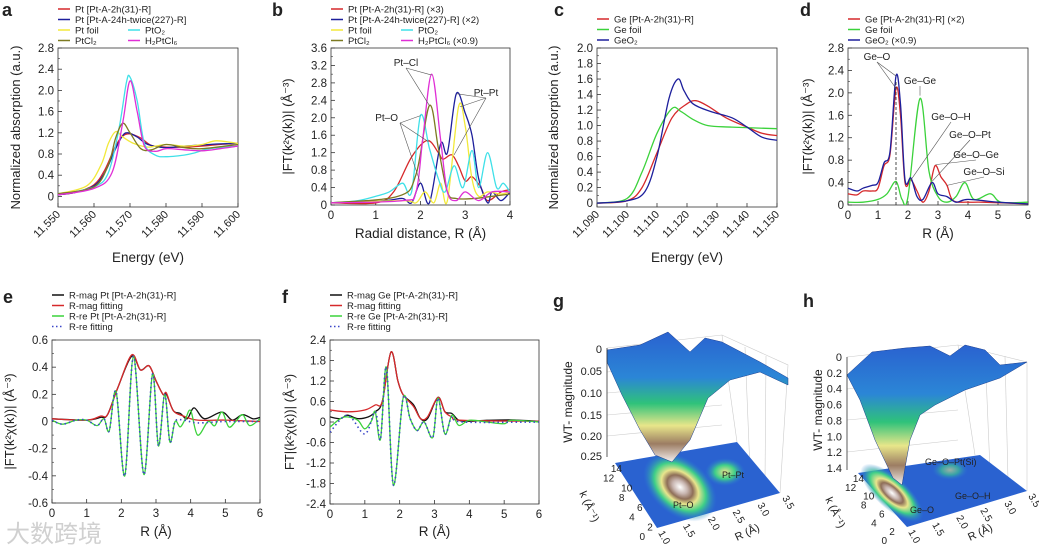 The height and width of the screenshot is (548, 1039). I want to click on x-axis-label: Radial distance, R (Å), so click(420, 233).